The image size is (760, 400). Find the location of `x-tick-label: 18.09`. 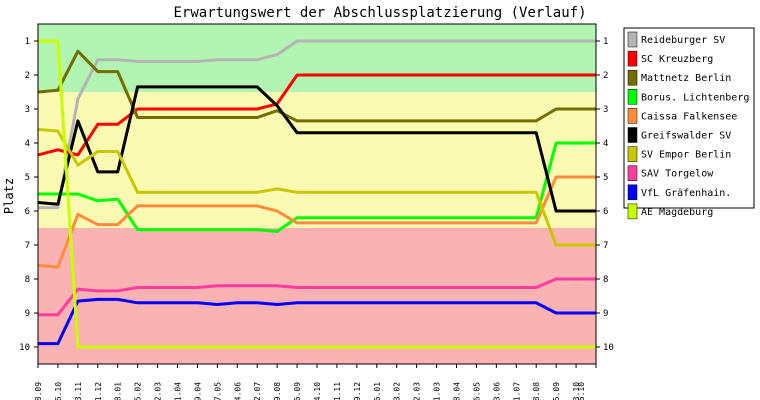

x-tick-label: 18.09 is located at coordinates (38, 391).